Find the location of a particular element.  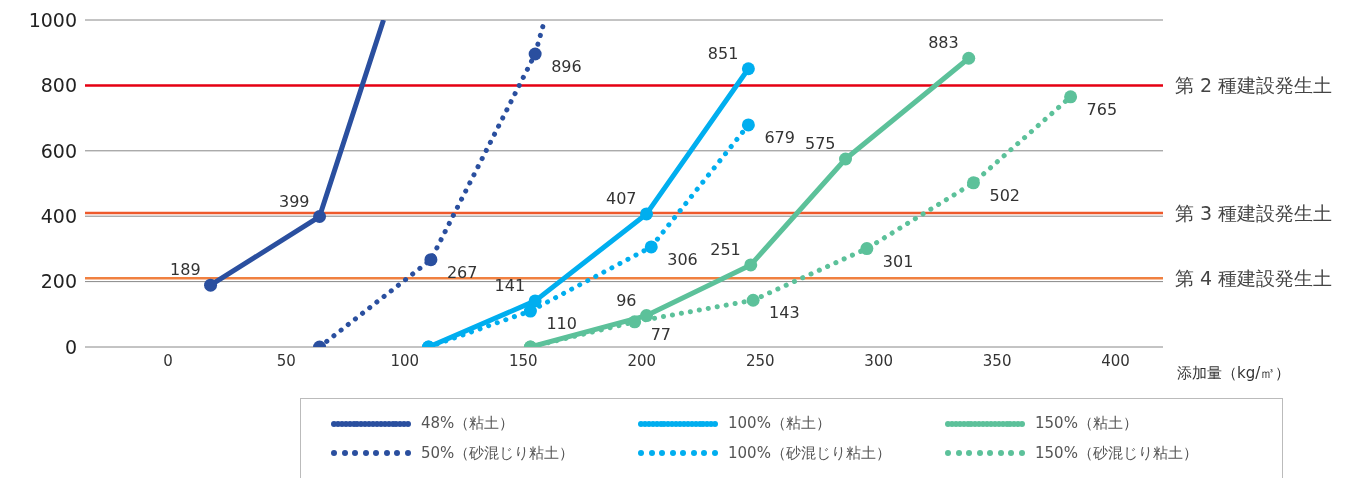

data-label: 399 is located at coordinates (294, 201).